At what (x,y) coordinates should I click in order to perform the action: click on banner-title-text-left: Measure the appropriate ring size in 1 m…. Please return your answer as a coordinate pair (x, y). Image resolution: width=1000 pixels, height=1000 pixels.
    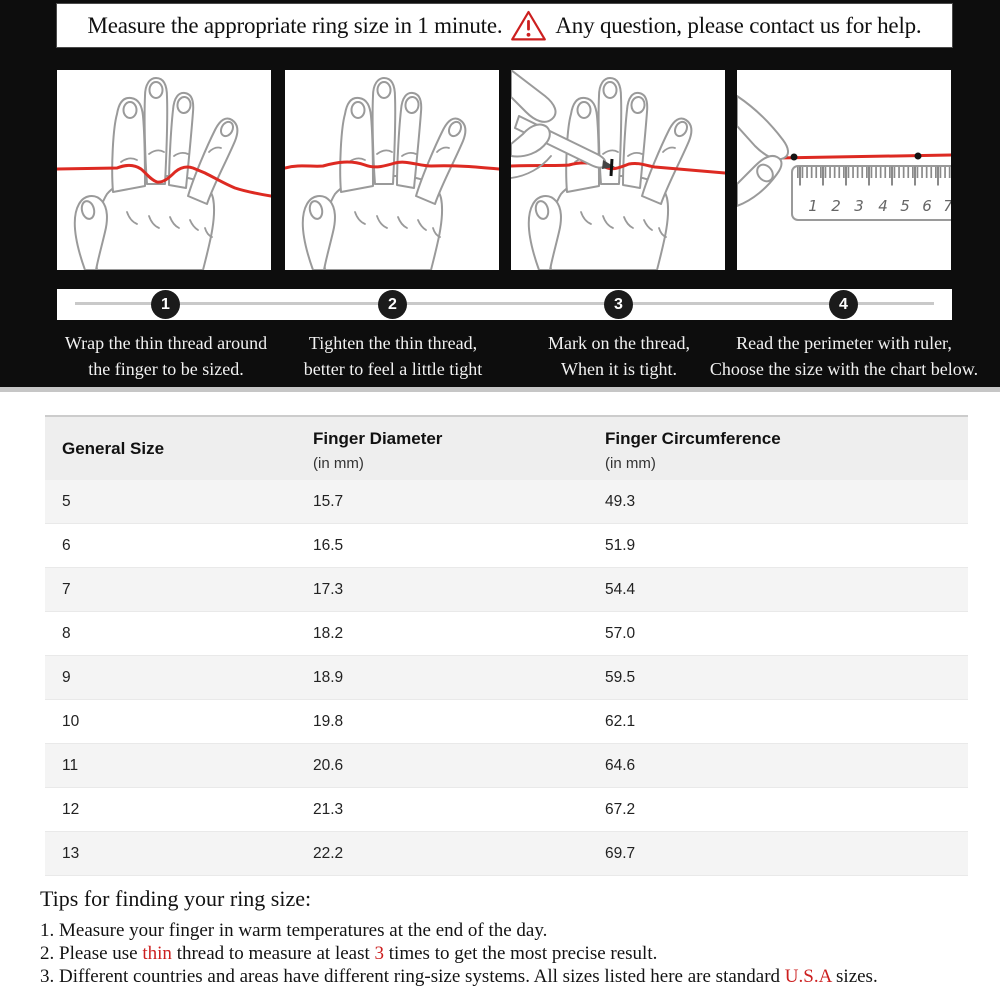
    Looking at the image, I should click on (295, 25).